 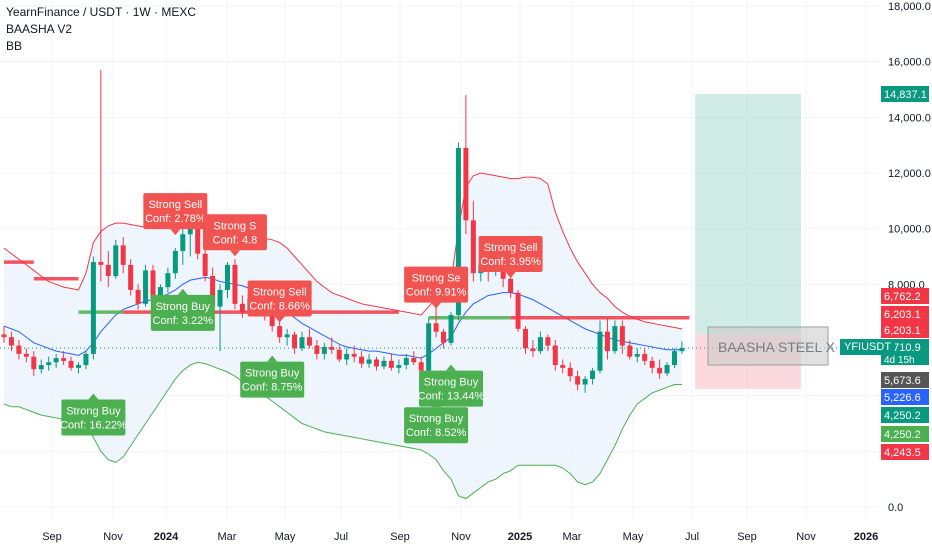 What do you see at coordinates (280, 293) in the screenshot?
I see `signal-title: Strong Sell` at bounding box center [280, 293].